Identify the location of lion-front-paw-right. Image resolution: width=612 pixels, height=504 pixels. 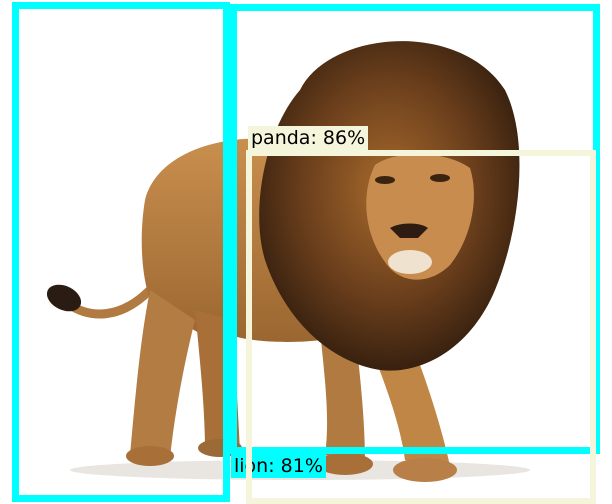
(425, 470).